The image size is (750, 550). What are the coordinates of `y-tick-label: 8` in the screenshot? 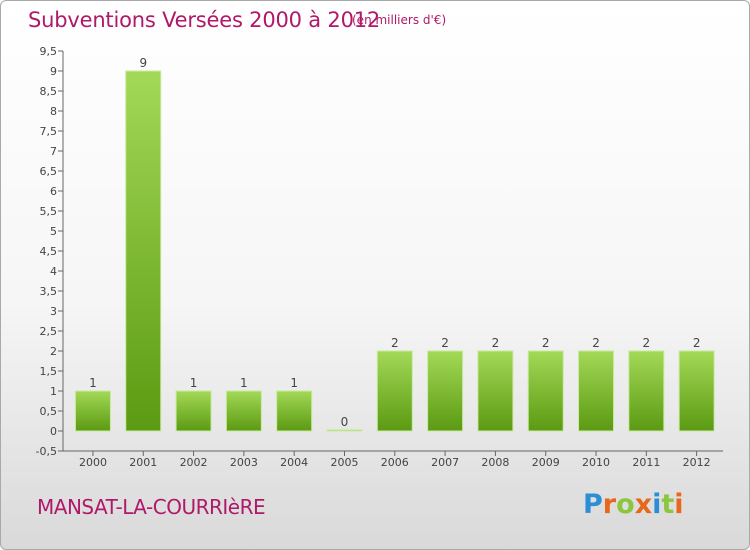 It's located at (53, 111).